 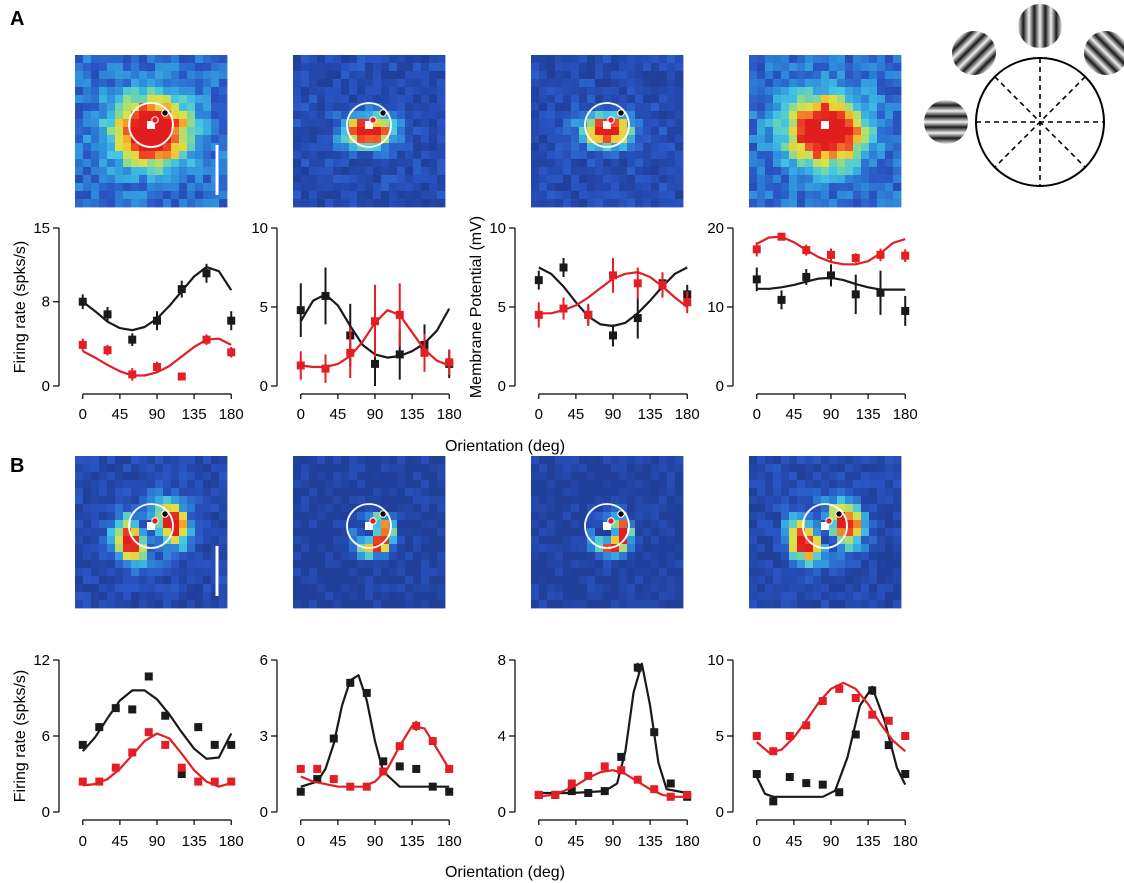 What do you see at coordinates (757, 841) in the screenshot?
I see `x-tick-label: 0` at bounding box center [757, 841].